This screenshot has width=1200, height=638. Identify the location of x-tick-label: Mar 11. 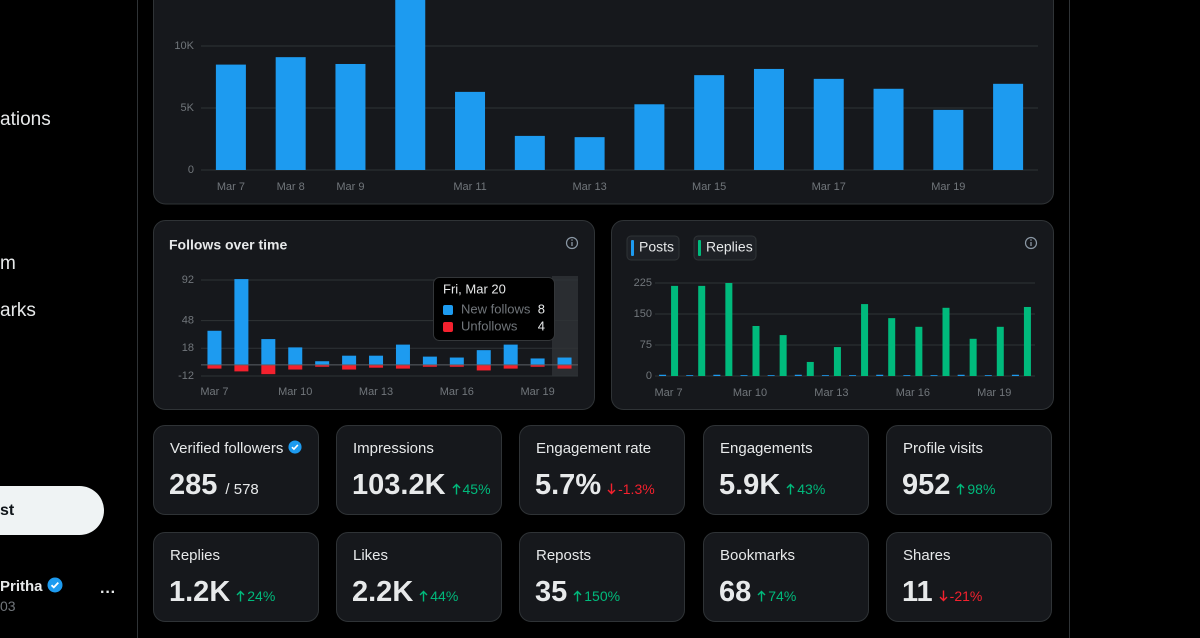
(469, 187).